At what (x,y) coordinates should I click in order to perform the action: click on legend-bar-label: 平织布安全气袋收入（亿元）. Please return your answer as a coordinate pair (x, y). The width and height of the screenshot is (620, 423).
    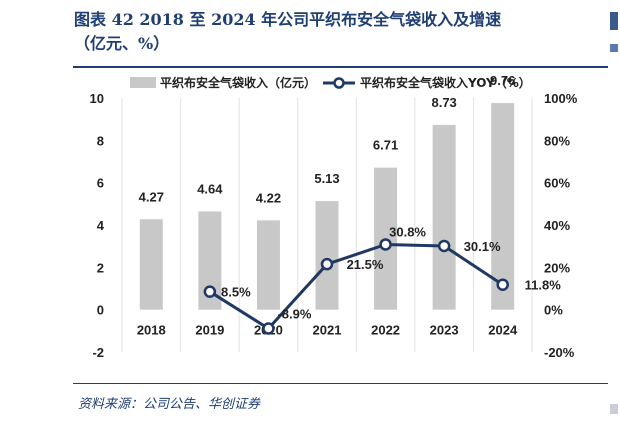
    Looking at the image, I should click on (238, 82).